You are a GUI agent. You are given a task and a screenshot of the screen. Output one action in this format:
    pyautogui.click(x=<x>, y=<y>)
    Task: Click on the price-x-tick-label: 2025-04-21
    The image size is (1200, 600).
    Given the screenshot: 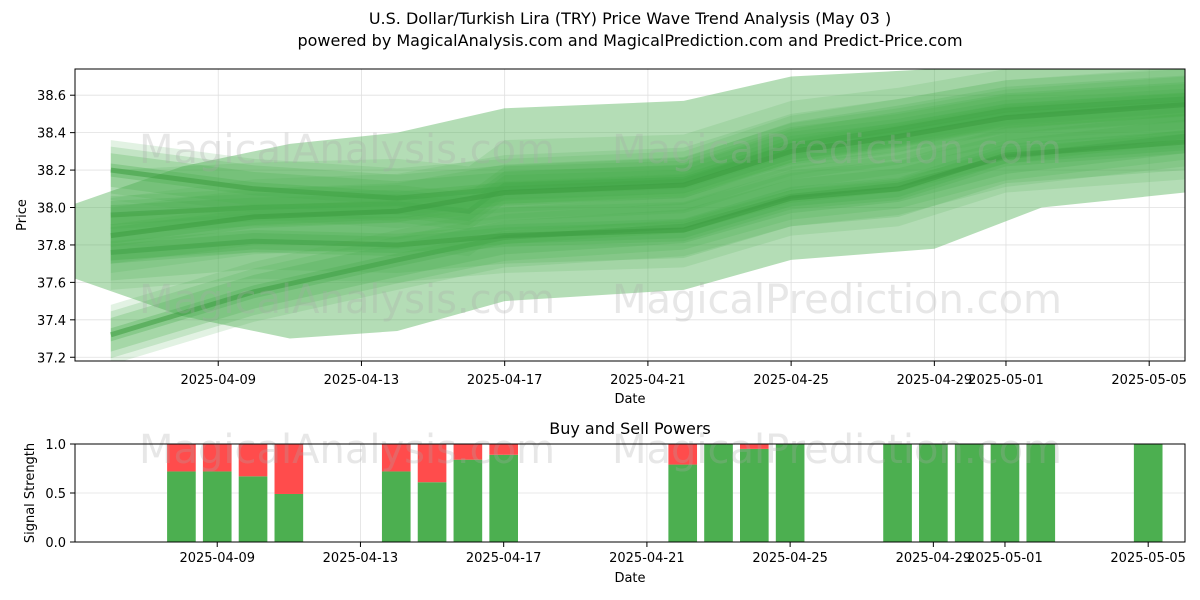 What is the action you would take?
    pyautogui.click(x=648, y=380)
    